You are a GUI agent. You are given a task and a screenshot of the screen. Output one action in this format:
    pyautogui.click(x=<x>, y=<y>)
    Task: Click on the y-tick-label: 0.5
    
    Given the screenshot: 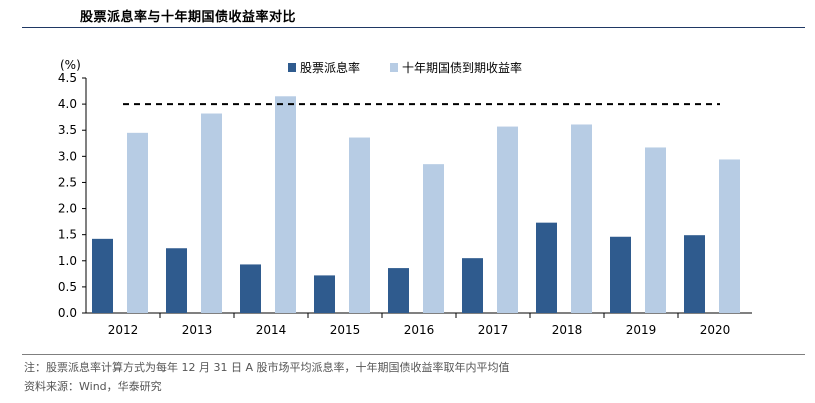 What is the action you would take?
    pyautogui.click(x=67, y=287)
    